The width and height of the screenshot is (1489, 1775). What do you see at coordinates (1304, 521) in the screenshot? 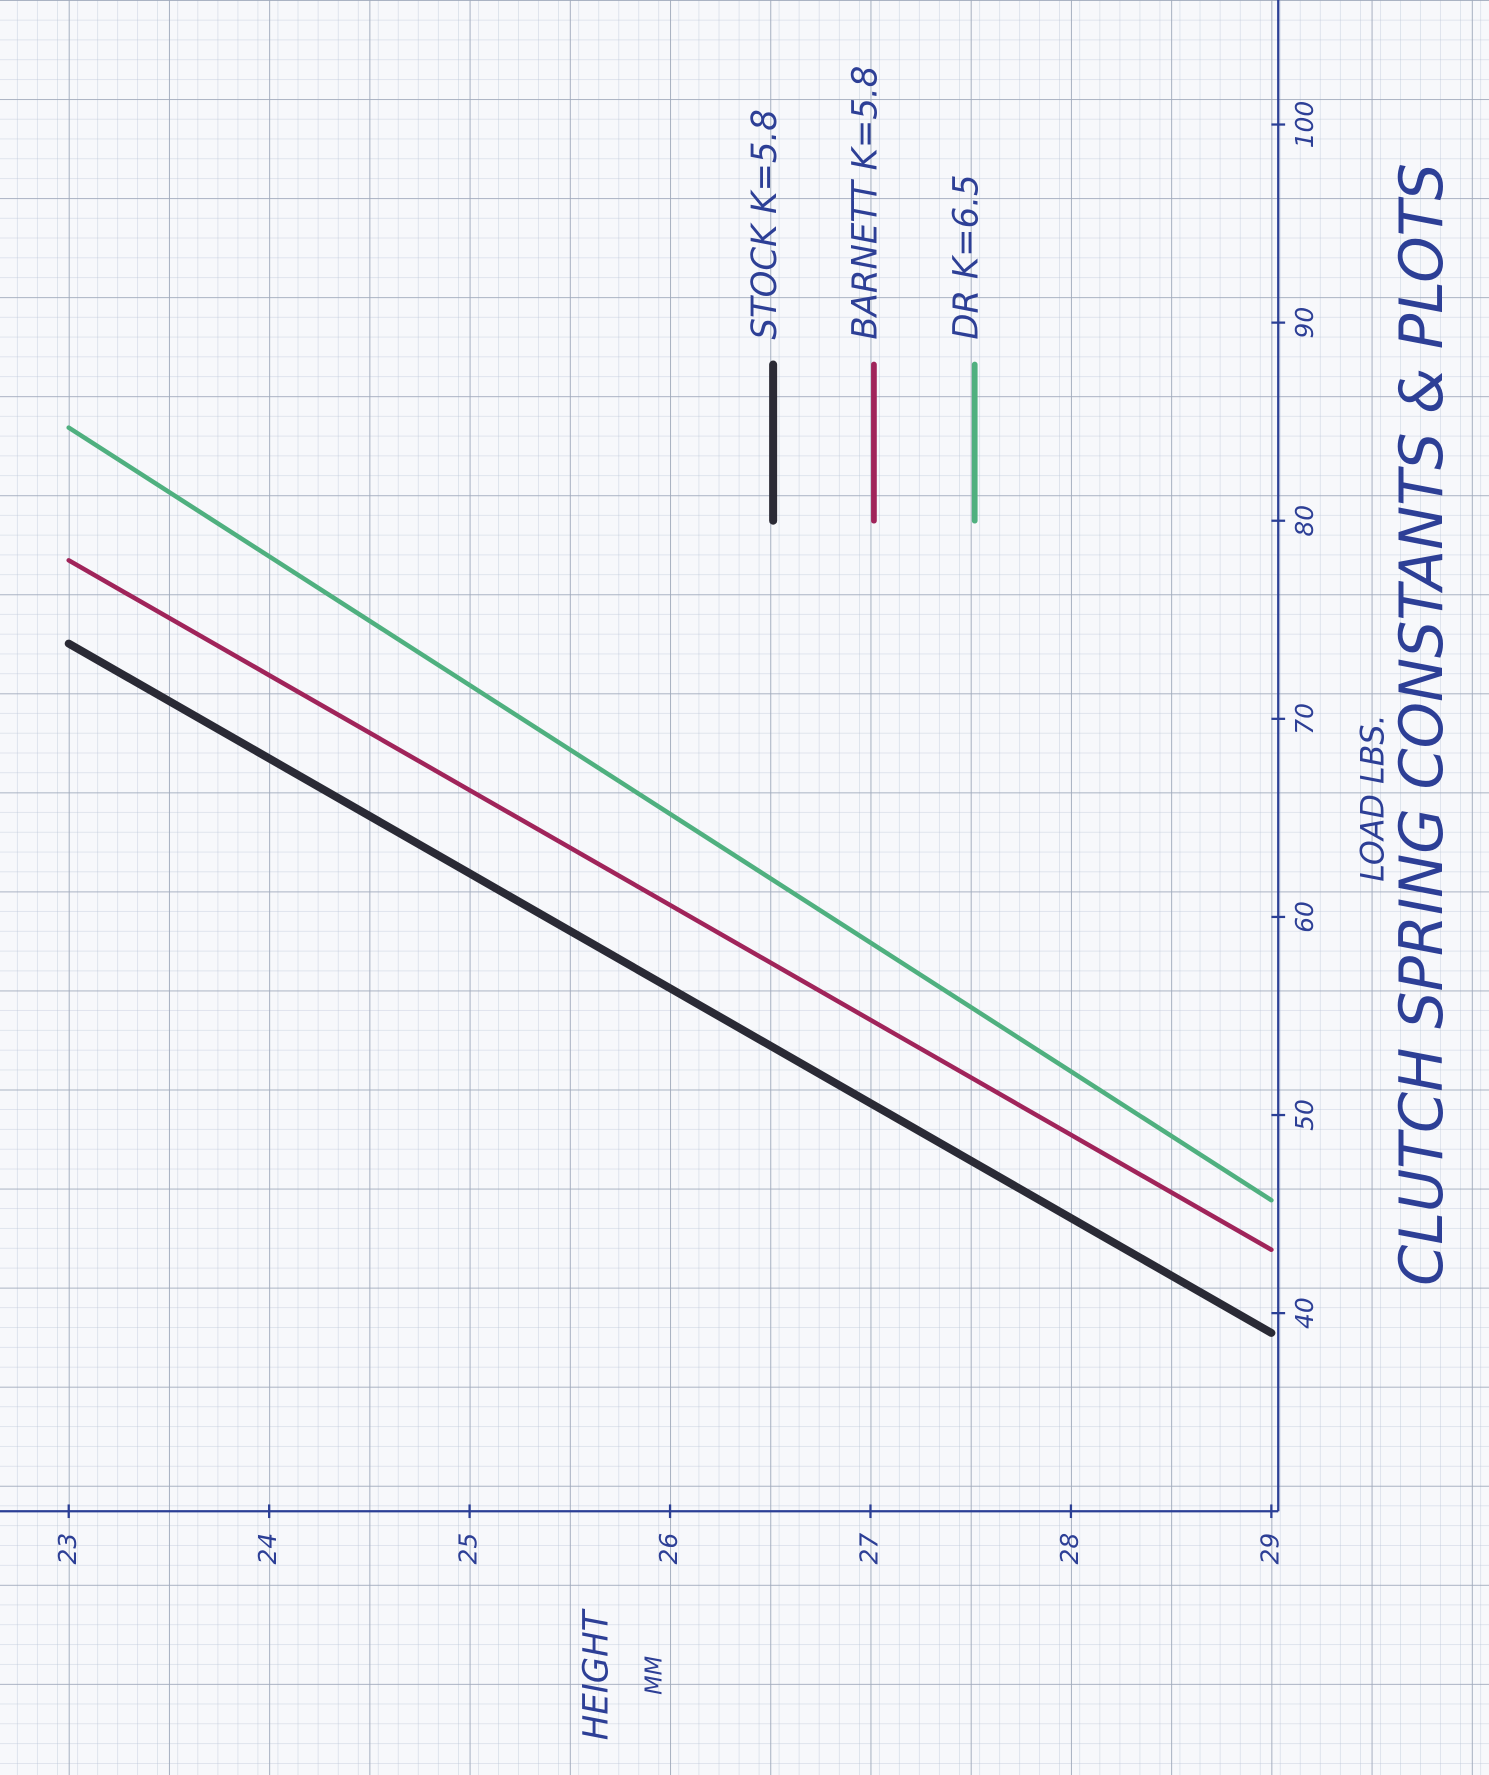
I see `y-tick-label: 80` at bounding box center [1304, 521].